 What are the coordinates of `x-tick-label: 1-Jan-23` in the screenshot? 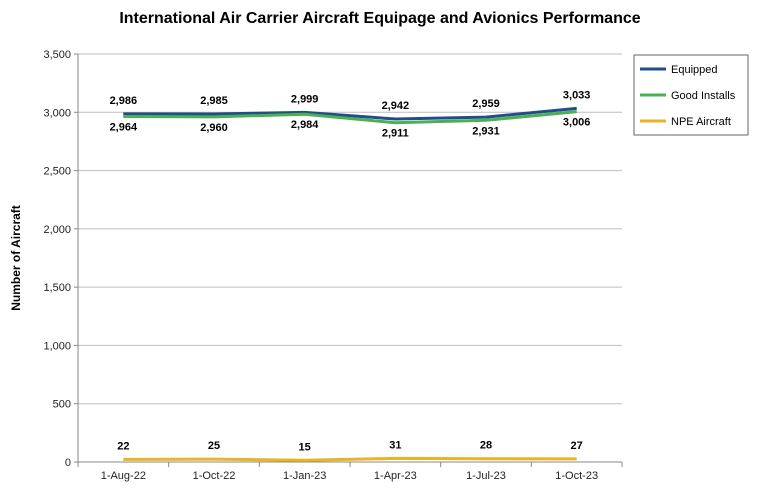 It's located at (304, 476).